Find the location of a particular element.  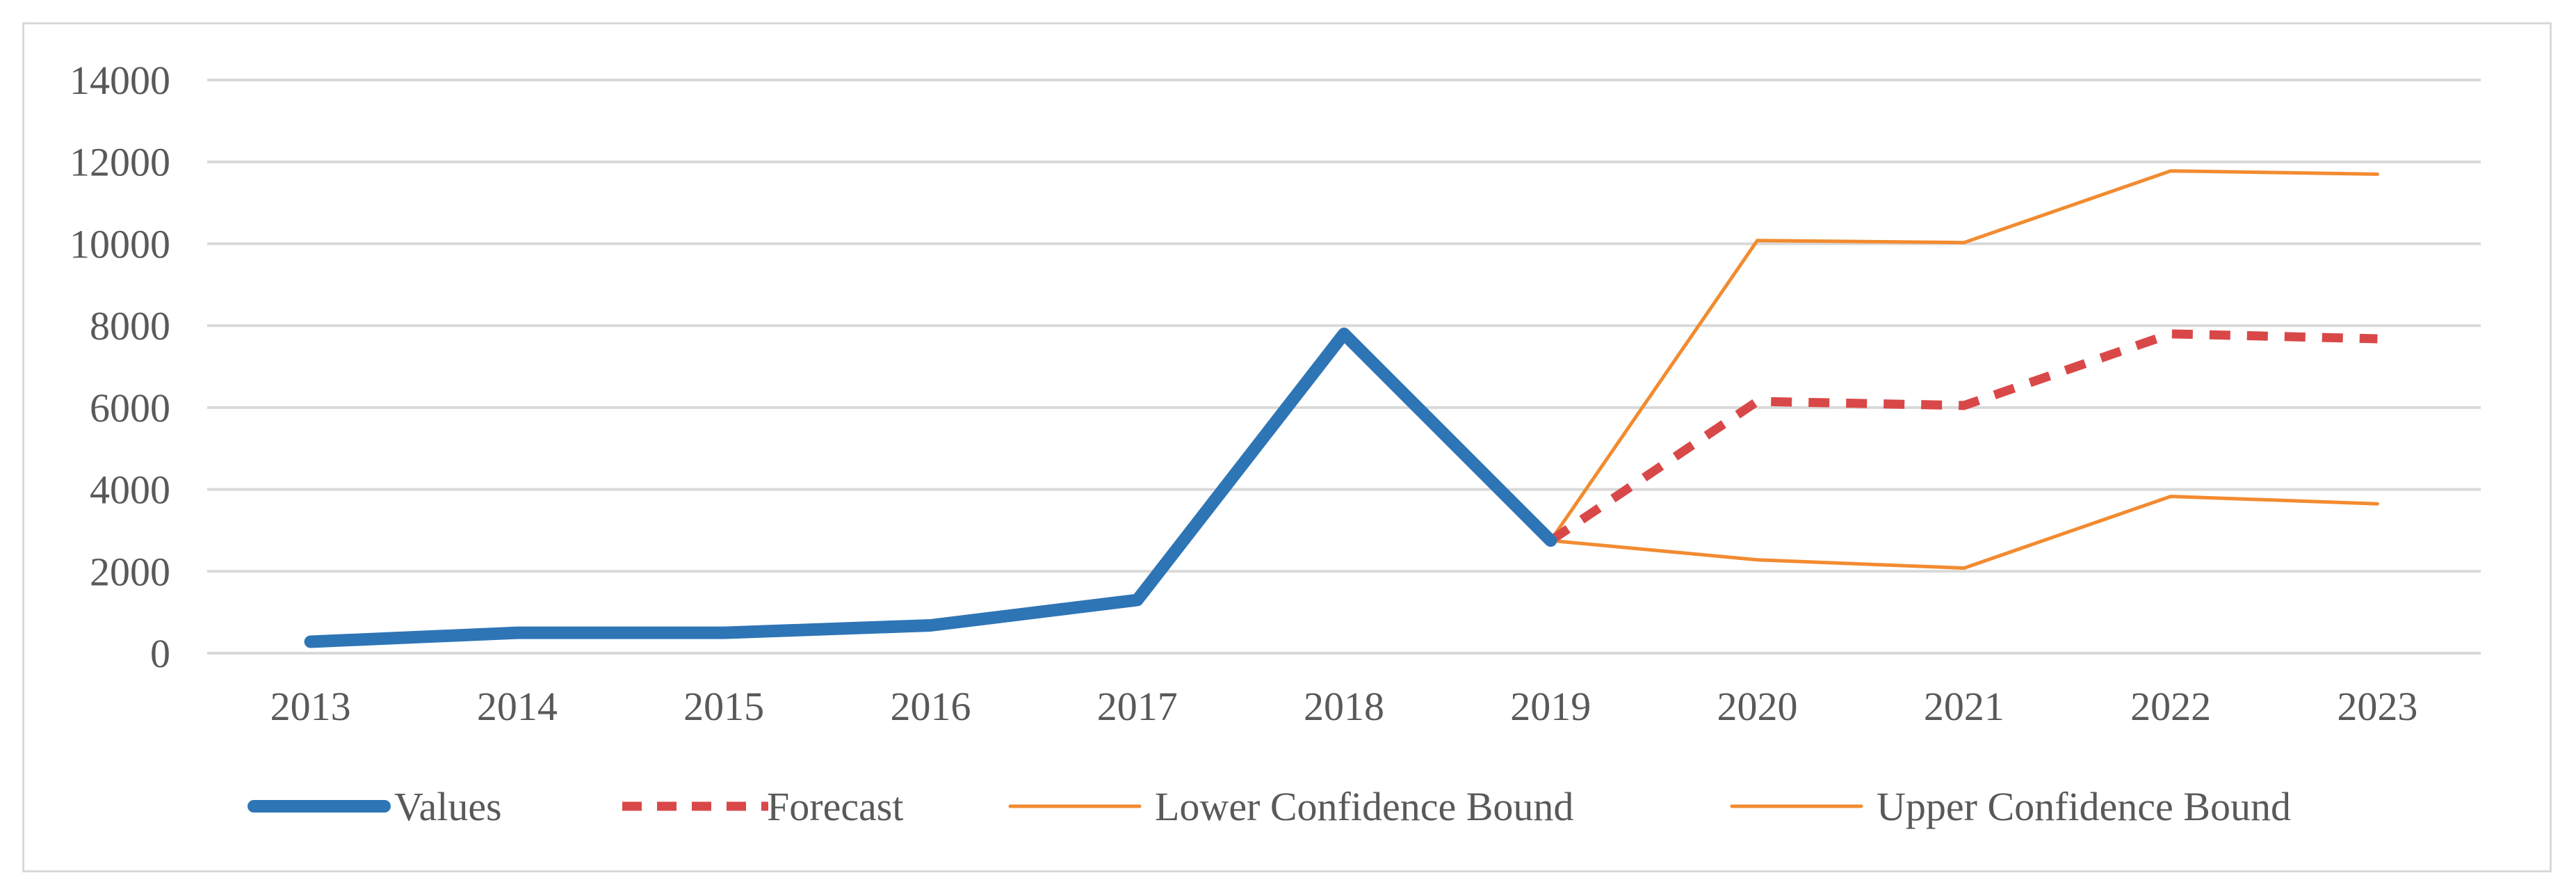

y-tick-label: 2000 is located at coordinates (130, 571).